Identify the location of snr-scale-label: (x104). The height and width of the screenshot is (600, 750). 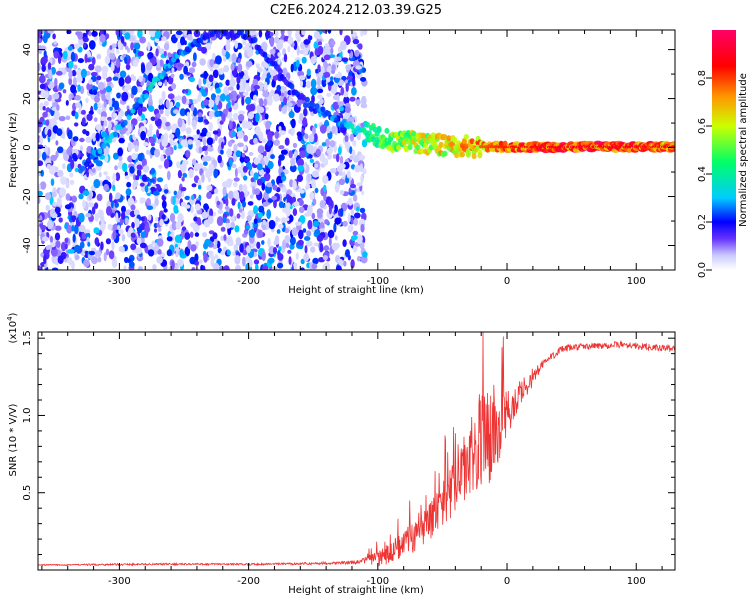
(12, 327).